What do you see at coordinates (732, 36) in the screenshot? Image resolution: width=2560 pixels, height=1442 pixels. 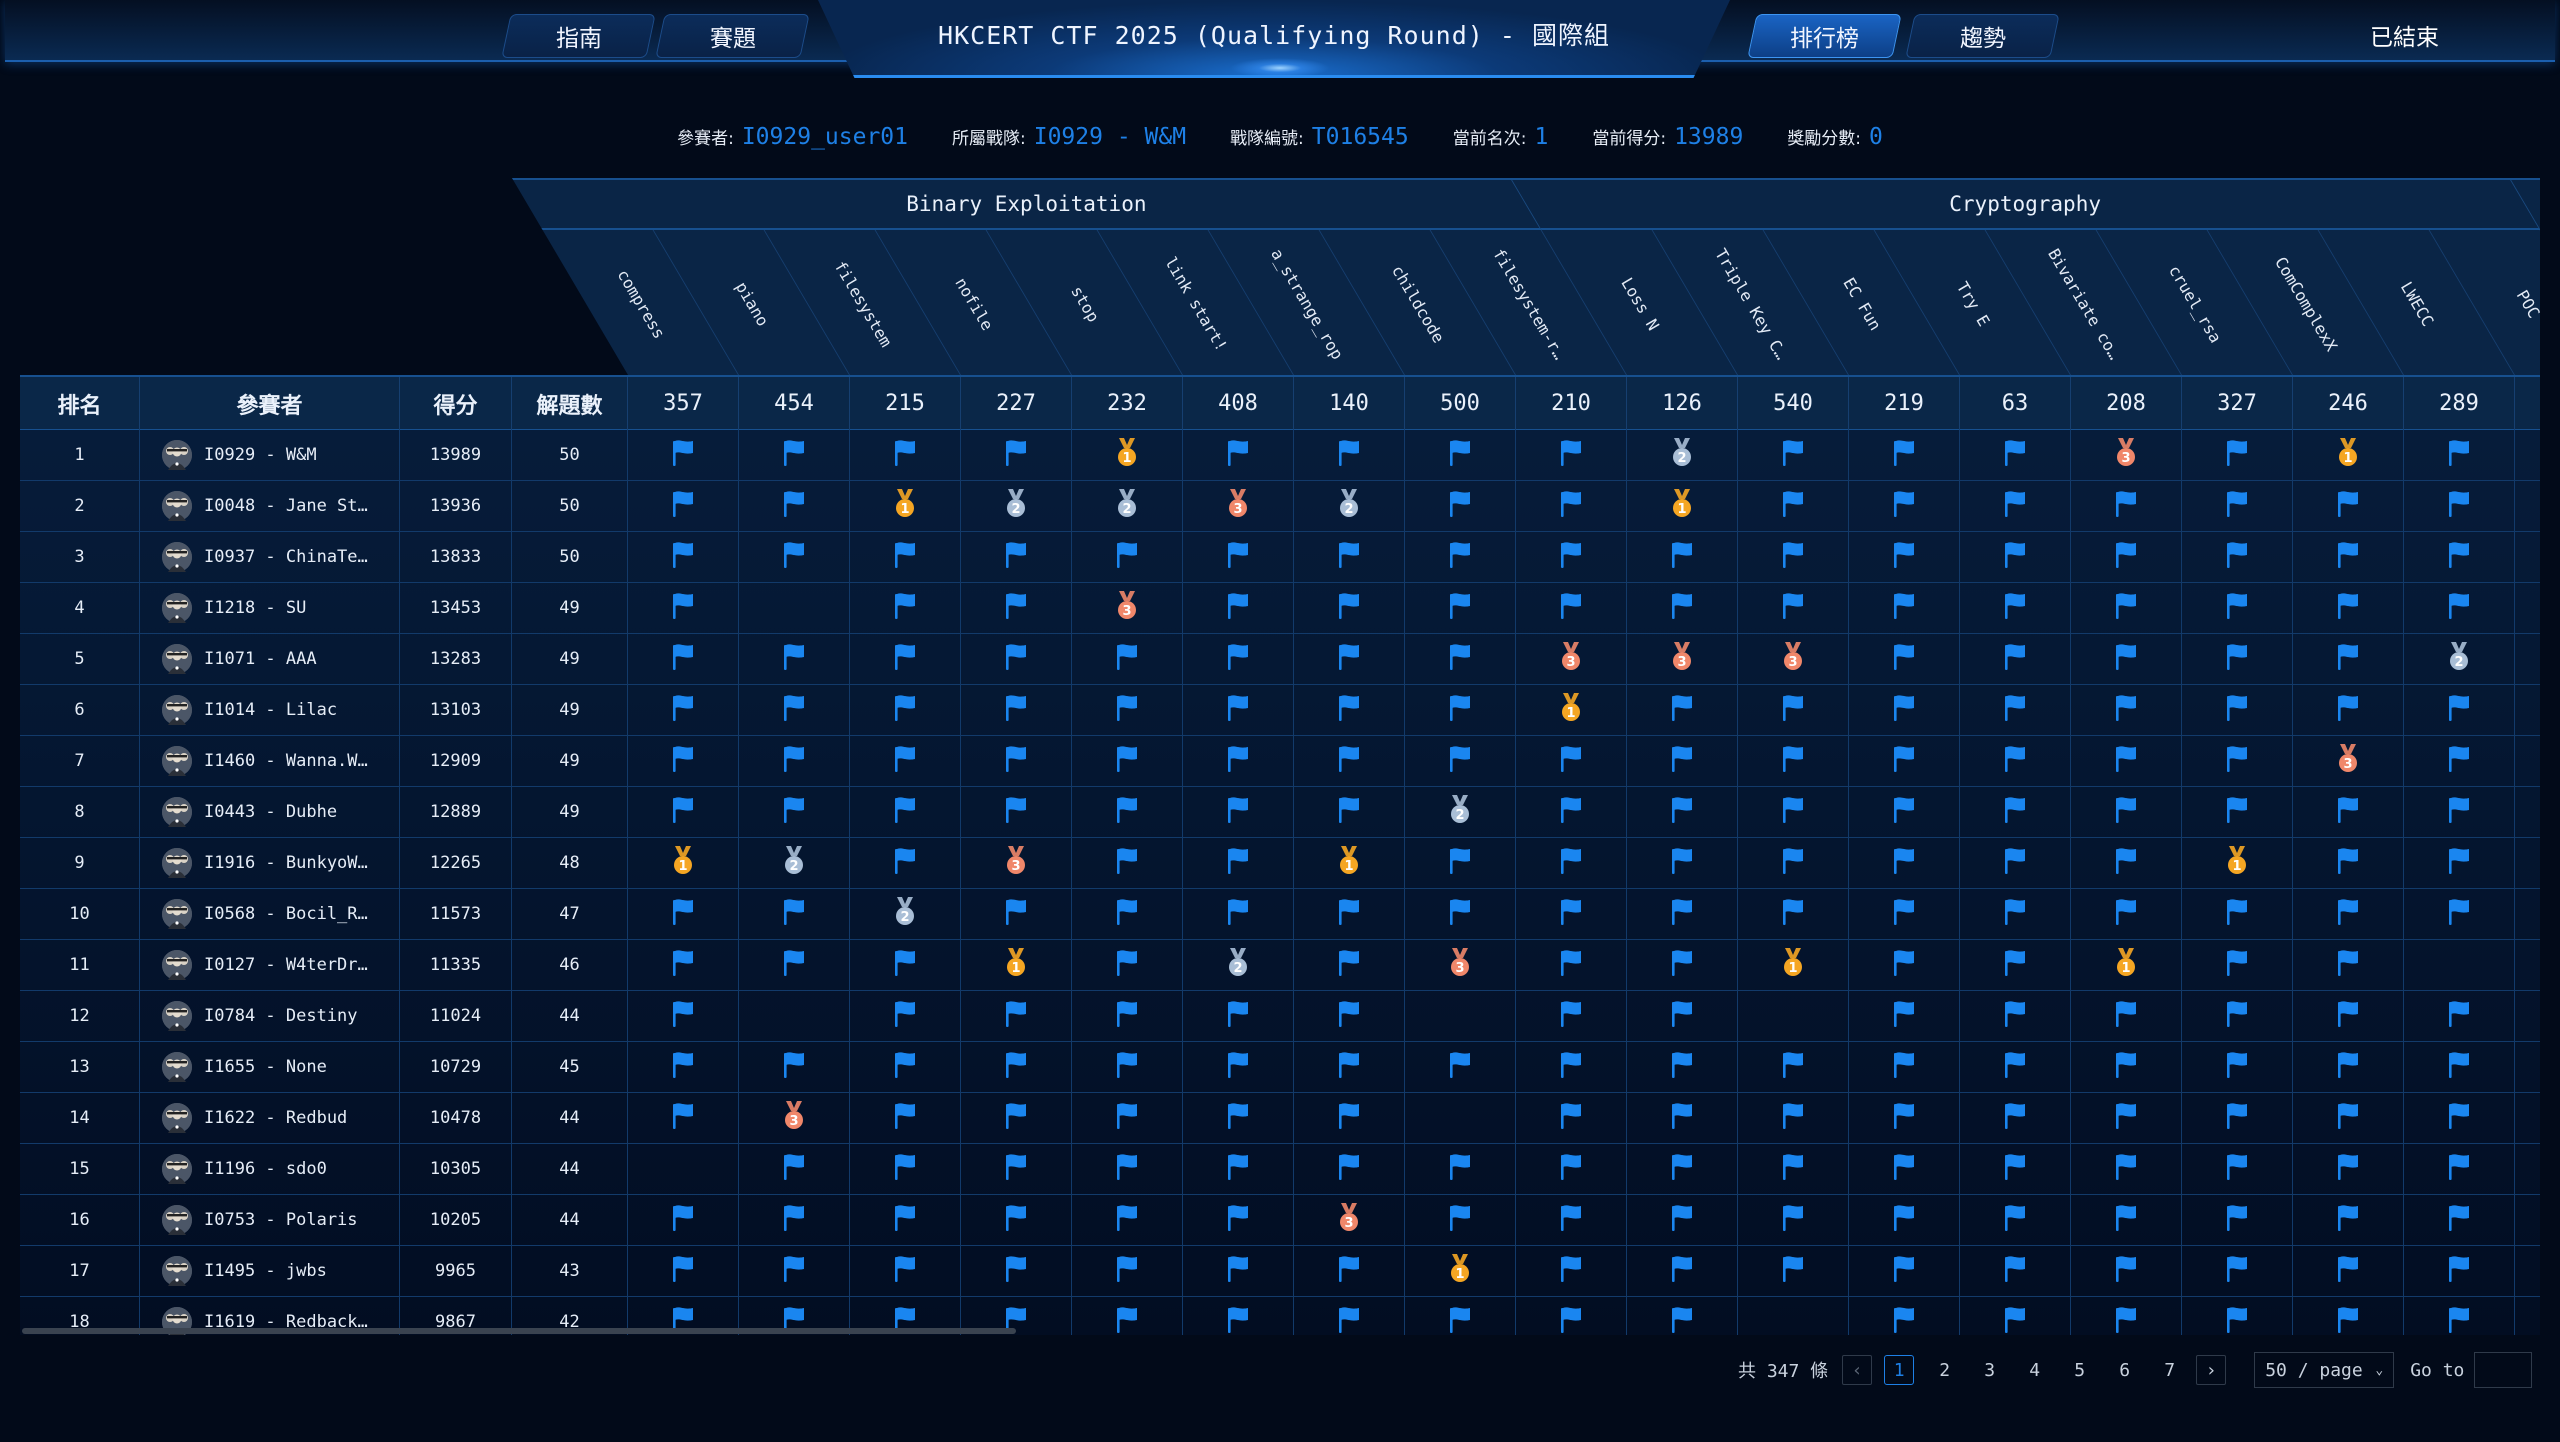 I see `nav-challenges-button: 賽題` at bounding box center [732, 36].